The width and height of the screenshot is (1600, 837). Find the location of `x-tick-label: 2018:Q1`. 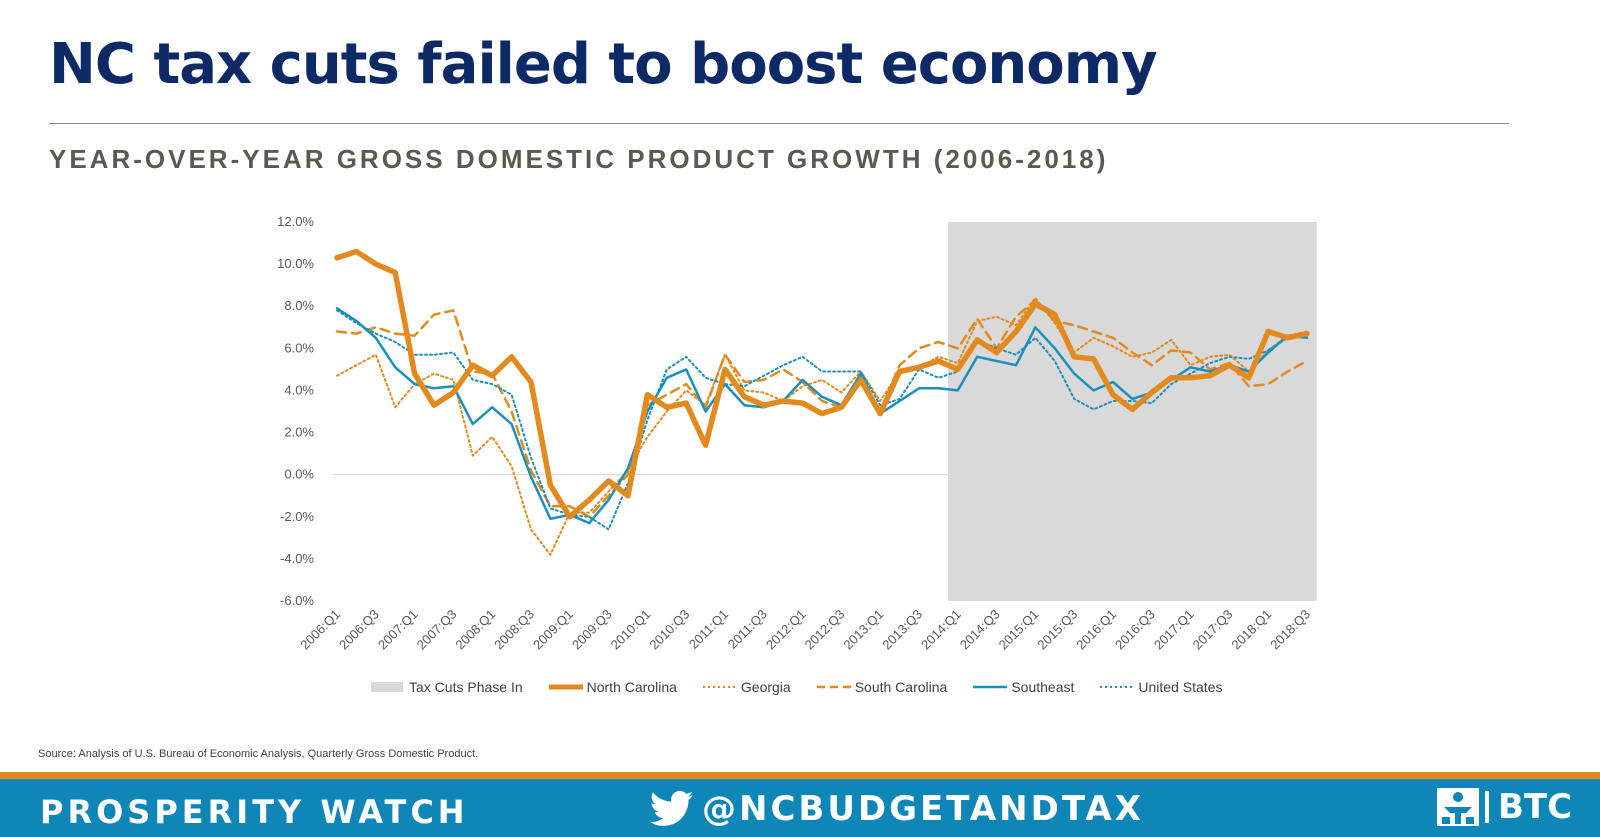

x-tick-label: 2018:Q1 is located at coordinates (1251, 630).